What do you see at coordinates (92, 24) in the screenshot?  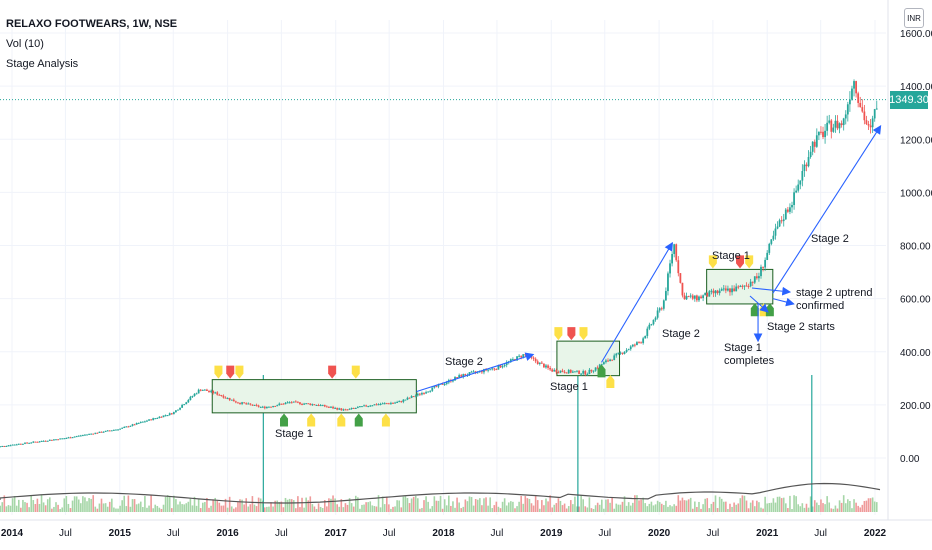 I see `symbol-title: RELAXO FOOTWEARS, 1W, NSE` at bounding box center [92, 24].